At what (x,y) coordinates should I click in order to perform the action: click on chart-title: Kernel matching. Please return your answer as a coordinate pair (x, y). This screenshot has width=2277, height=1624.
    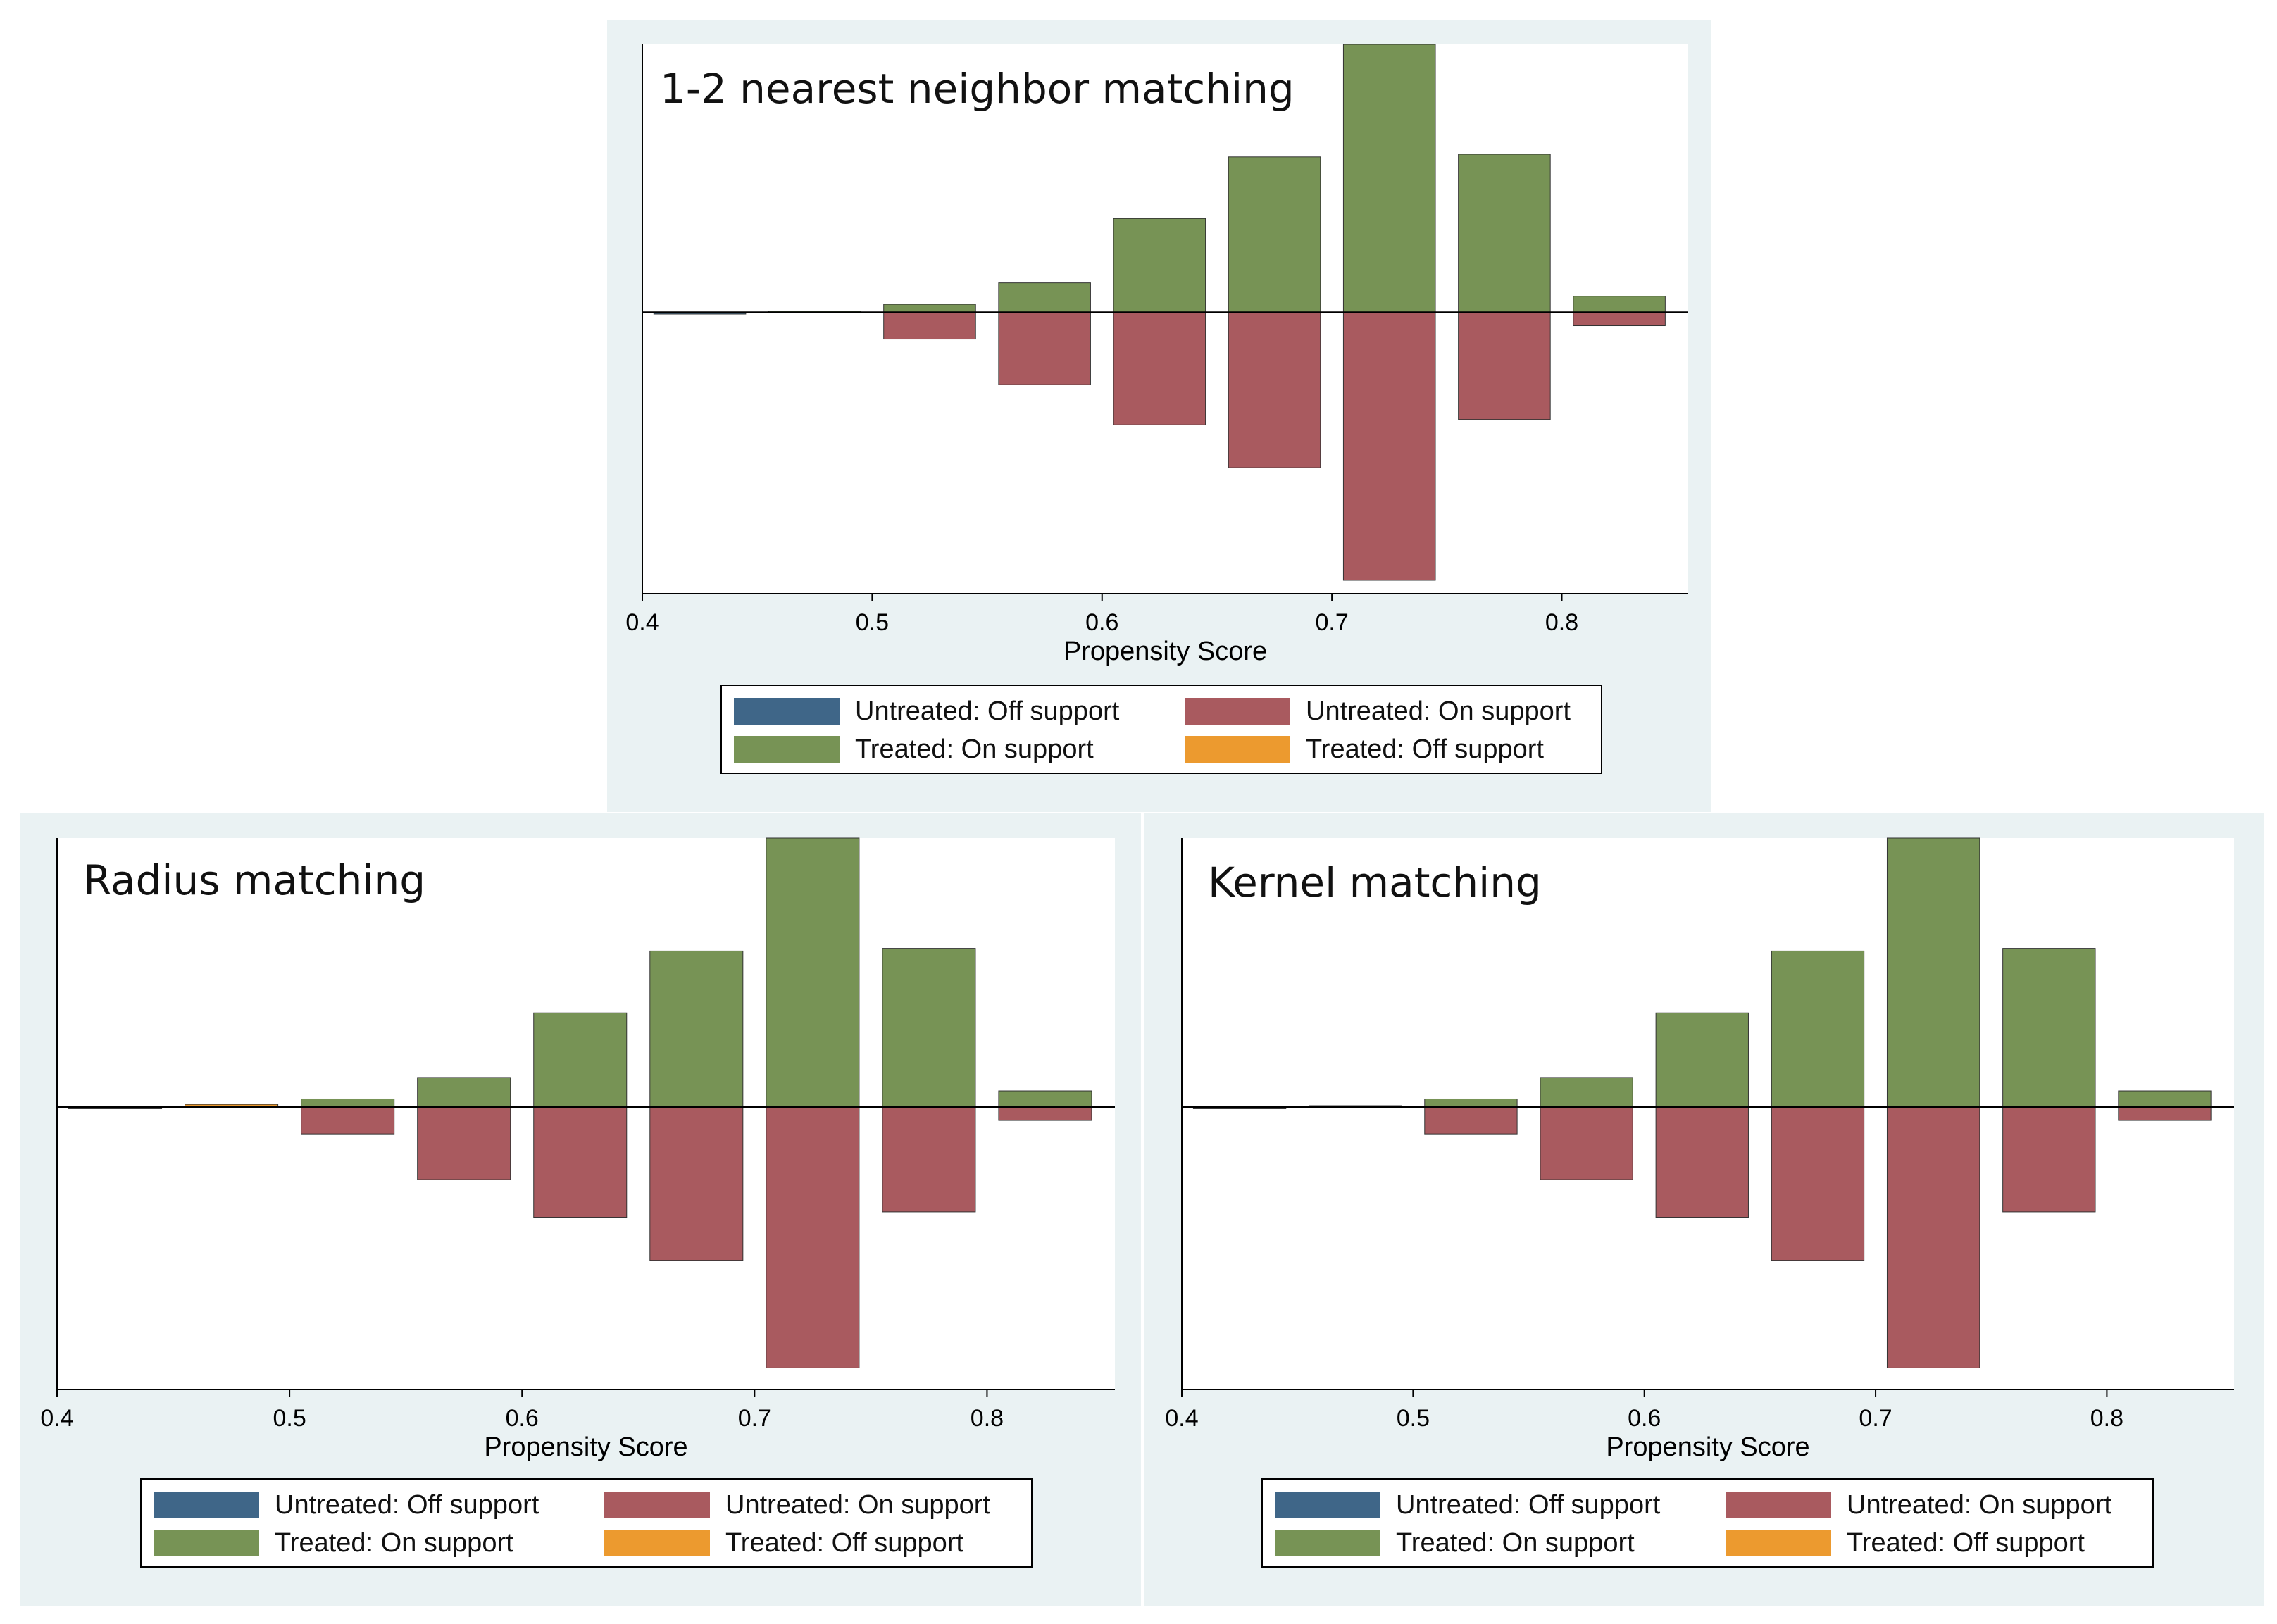
    Looking at the image, I should click on (1375, 882).